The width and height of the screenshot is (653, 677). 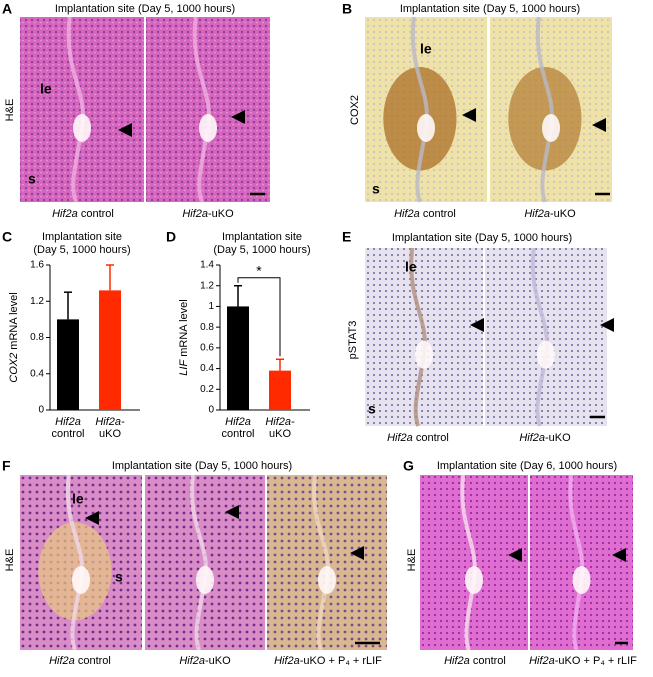 I want to click on caption-text: -uKO, so click(x=563, y=214).